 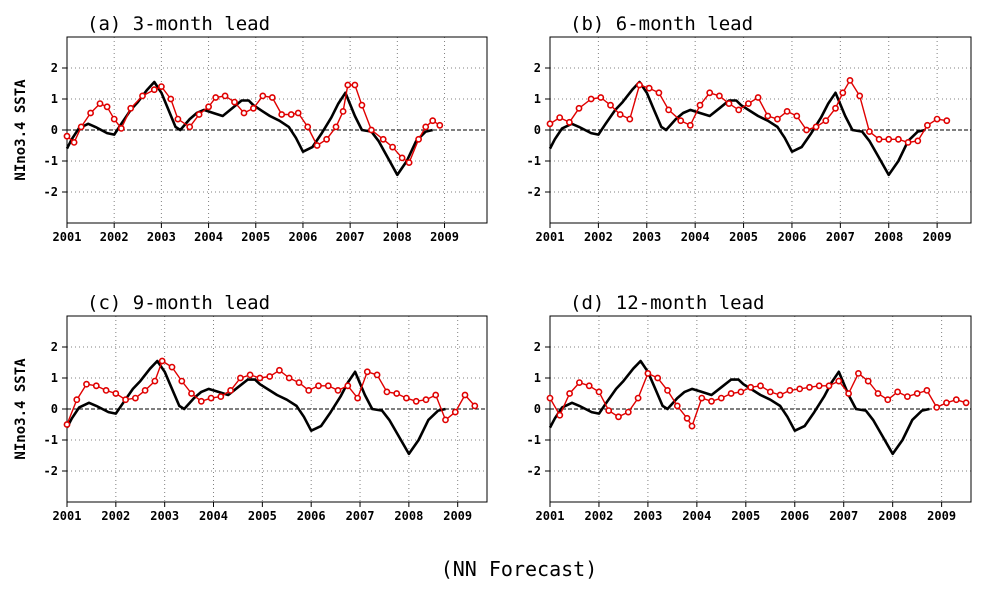 I want to click on panel-title: (d) 12-month lead, so click(x=667, y=303).